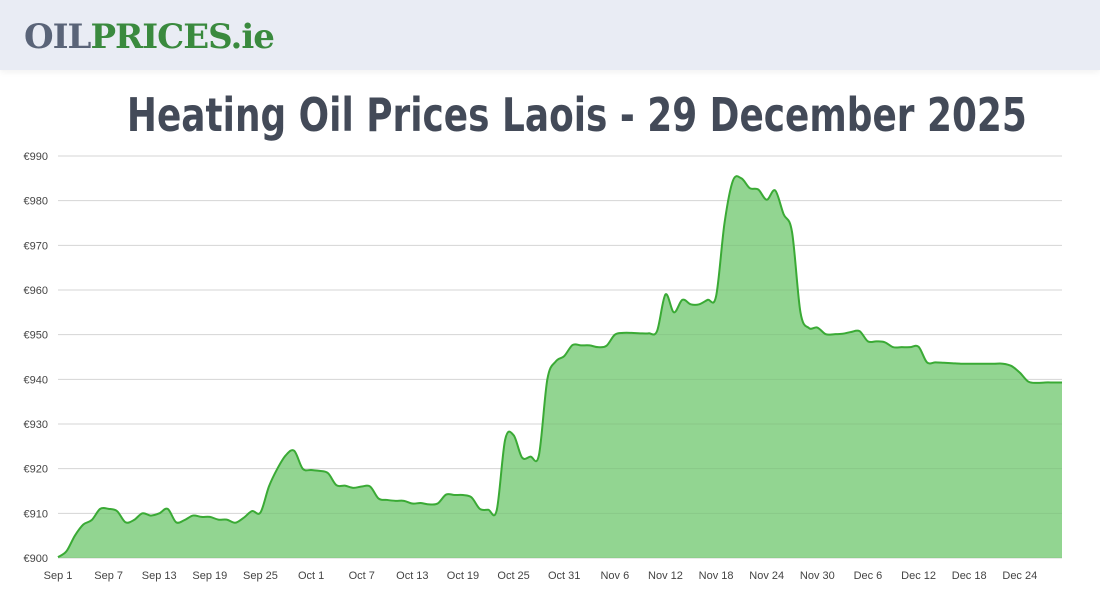 Image resolution: width=1100 pixels, height=600 pixels. Describe the element at coordinates (108, 576) in the screenshot. I see `x-tick-label: Sep 7` at that location.